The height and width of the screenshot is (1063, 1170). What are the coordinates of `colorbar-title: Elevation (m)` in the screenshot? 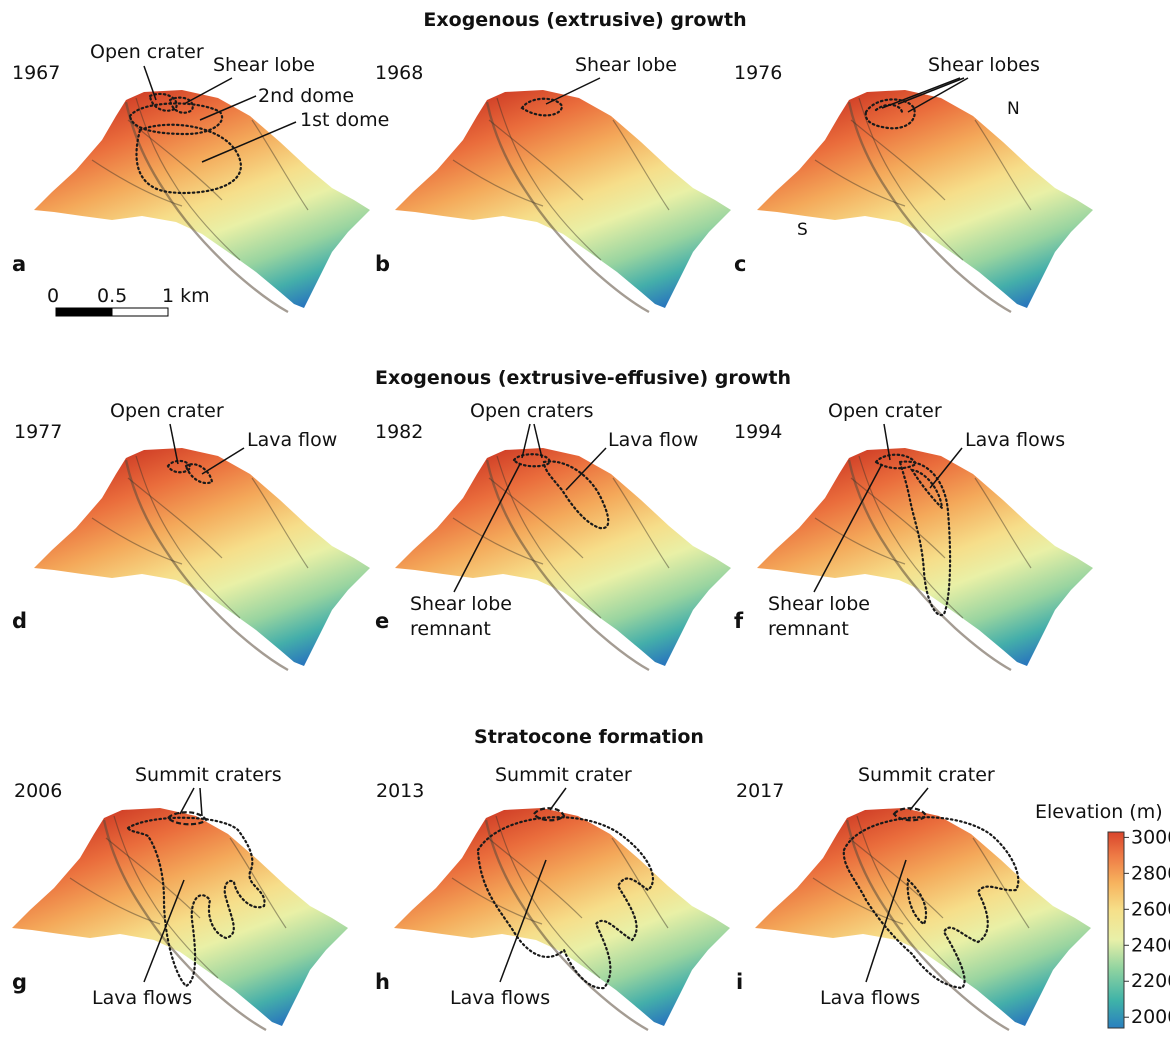 It's located at (1099, 812).